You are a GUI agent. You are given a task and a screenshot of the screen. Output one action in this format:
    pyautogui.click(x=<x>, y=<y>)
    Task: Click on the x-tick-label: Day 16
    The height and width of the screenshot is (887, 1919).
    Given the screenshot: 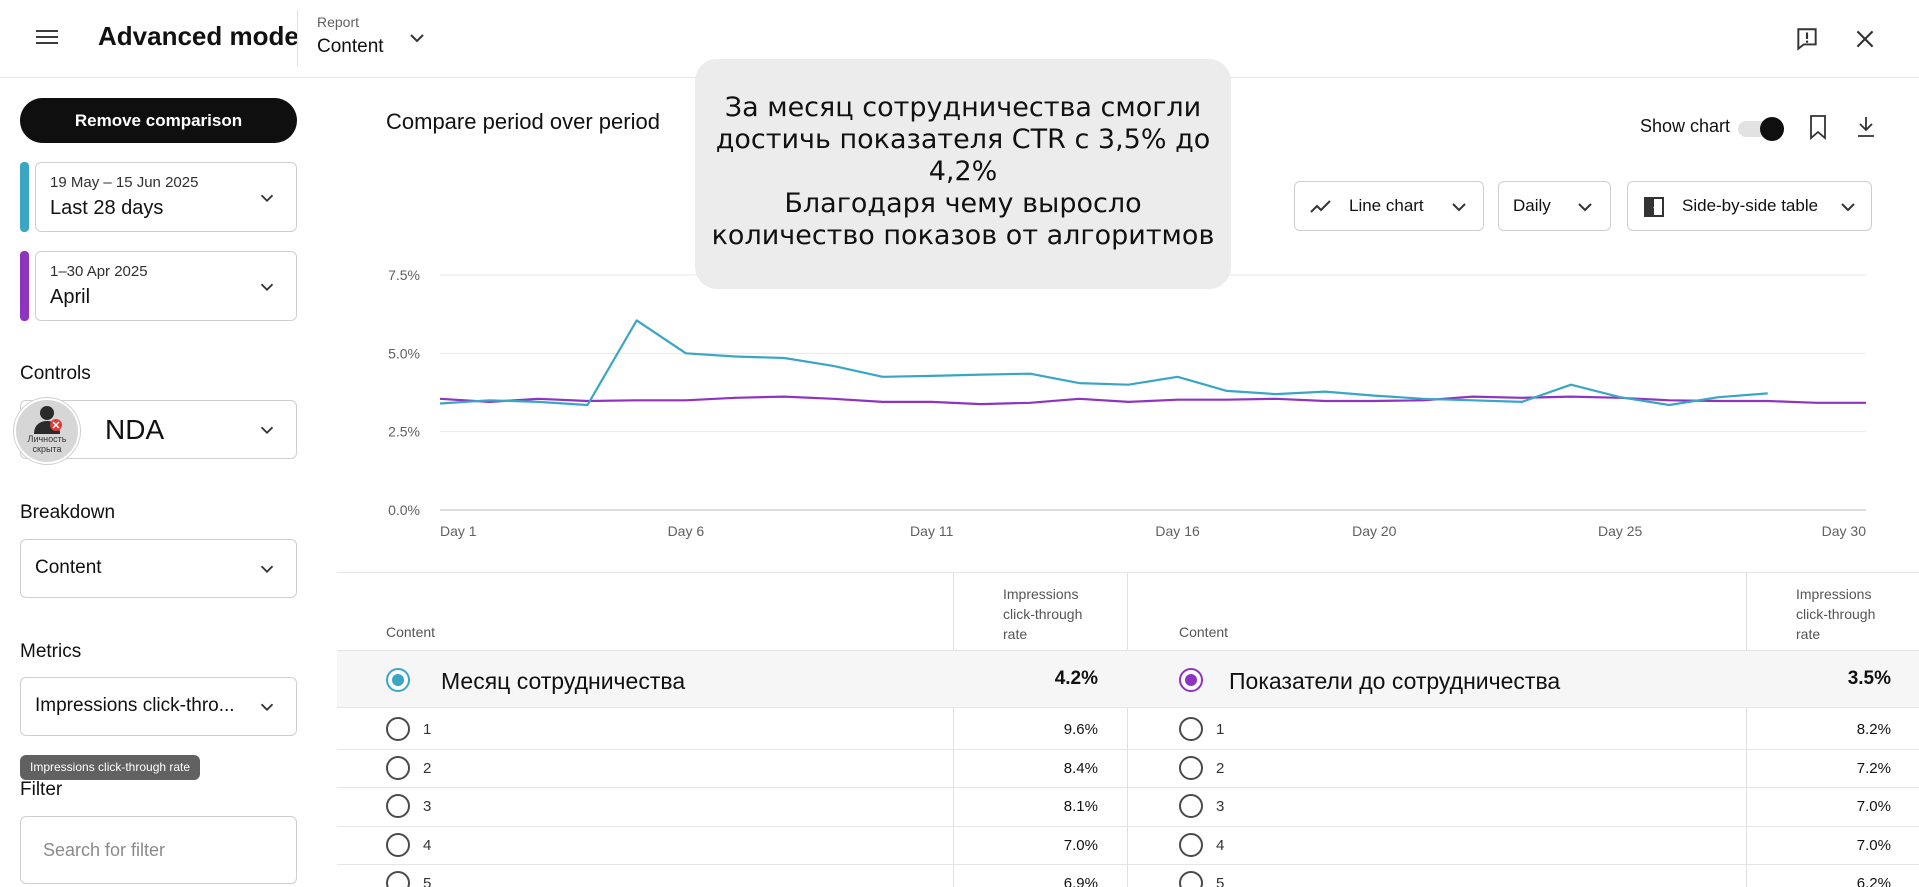 What is the action you would take?
    pyautogui.click(x=1177, y=531)
    